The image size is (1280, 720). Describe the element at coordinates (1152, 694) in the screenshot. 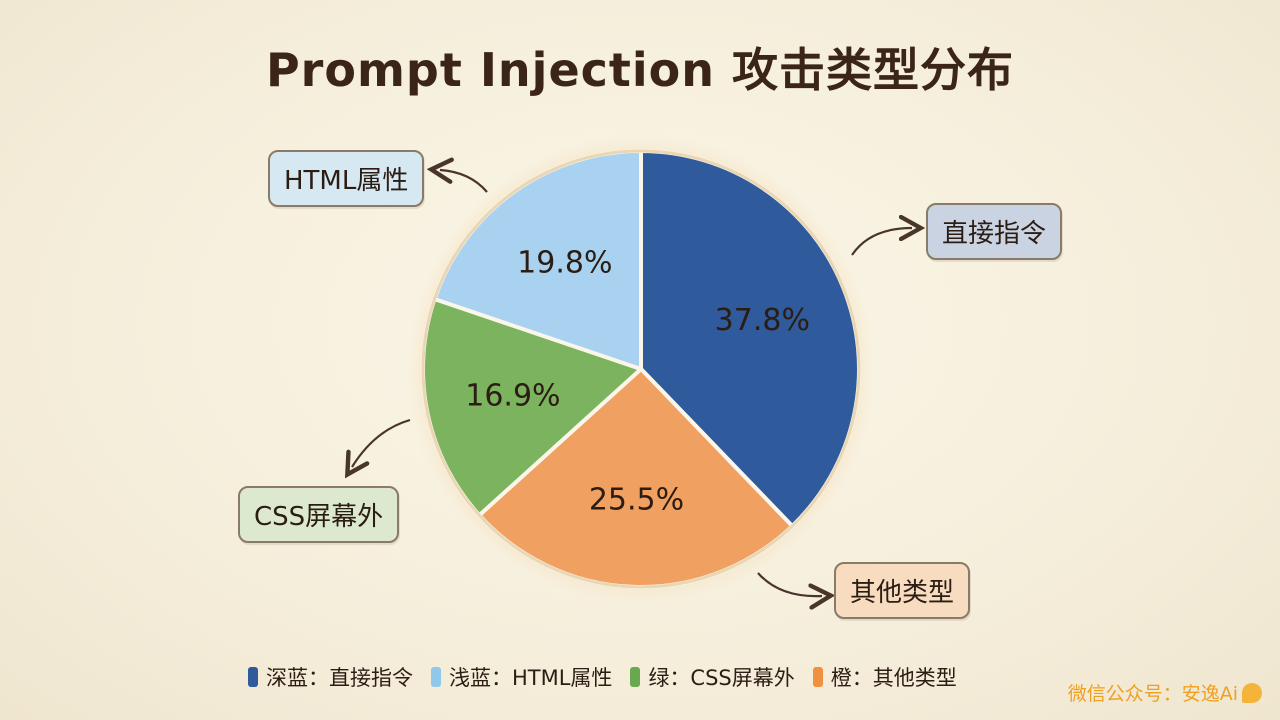

I see `watermark-text: 微信公众号：安逸Ai` at that location.